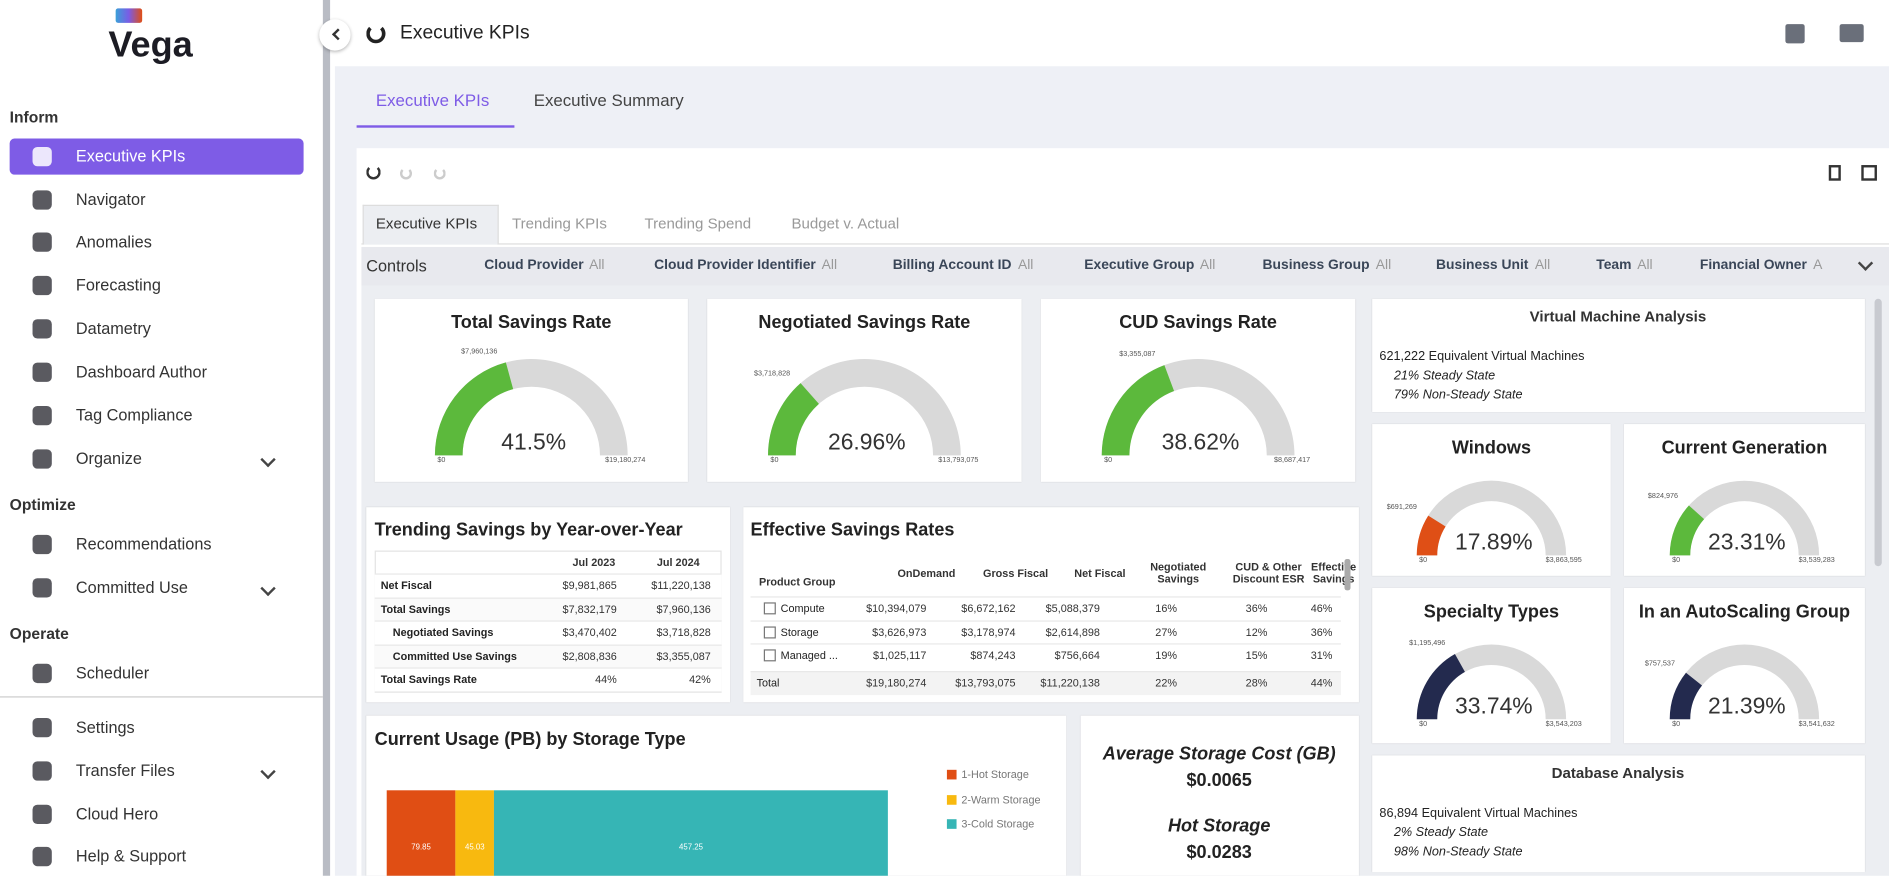 The image size is (1889, 876). I want to click on header-icon, so click(376, 34).